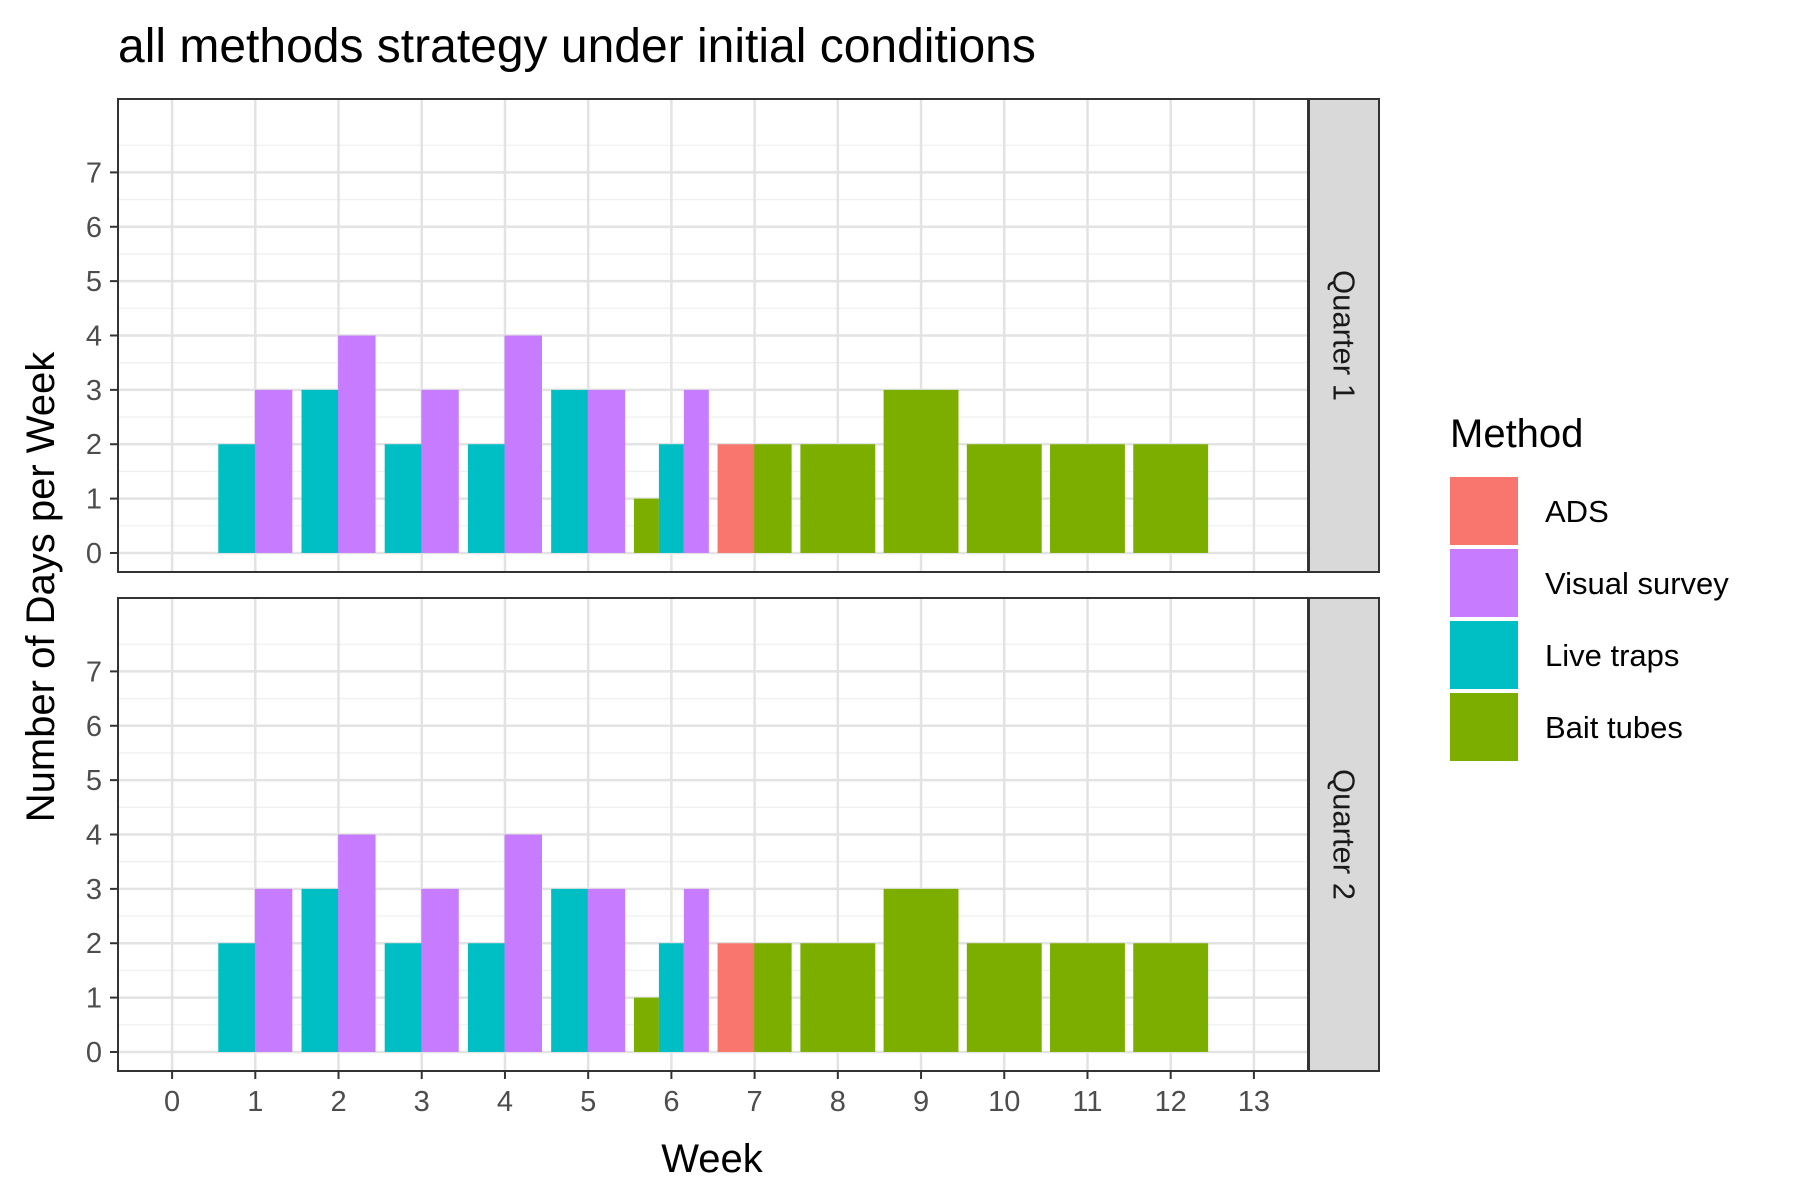 This screenshot has height=1200, width=1800. I want to click on x-axis: 0 1 2 3 4 5 6 7 8 9 10 11 12 13, so click(717, 1094).